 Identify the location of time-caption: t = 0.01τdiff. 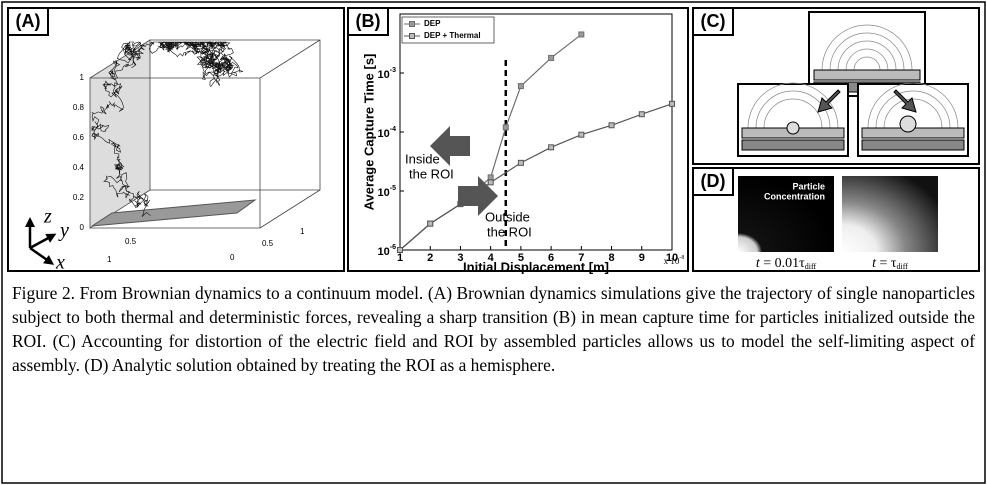
(786, 263).